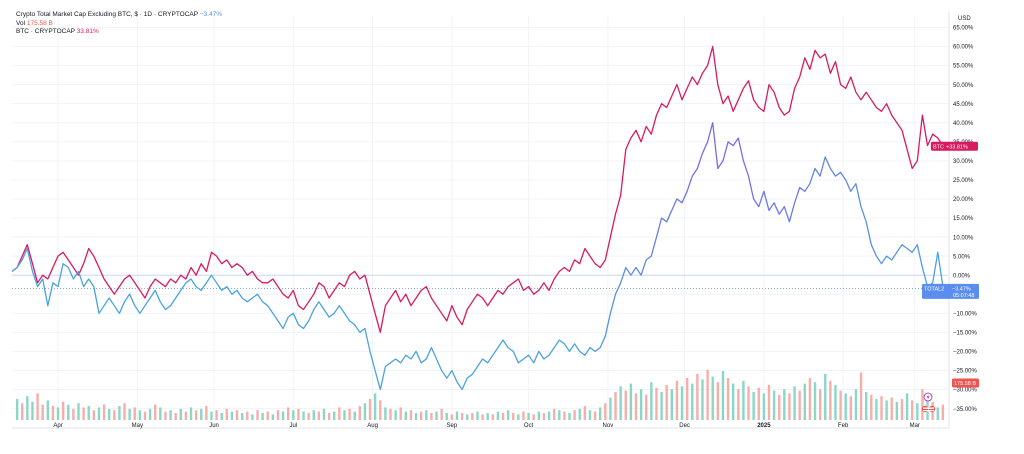  Describe the element at coordinates (965, 334) in the screenshot. I see `y-tick-label: −15.00%` at that location.